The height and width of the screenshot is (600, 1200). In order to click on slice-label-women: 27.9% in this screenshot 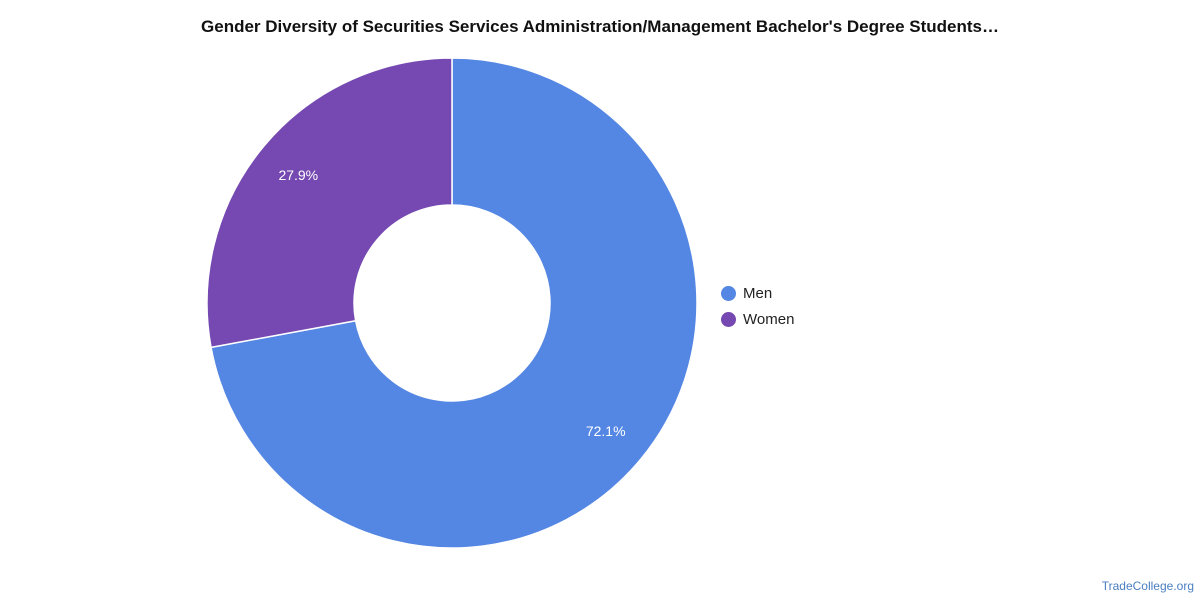, I will do `click(298, 175)`.